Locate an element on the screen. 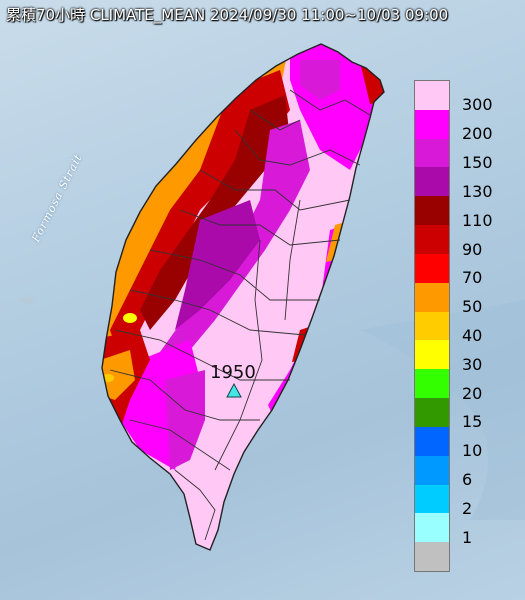  legend-label: 110 is located at coordinates (477, 220).